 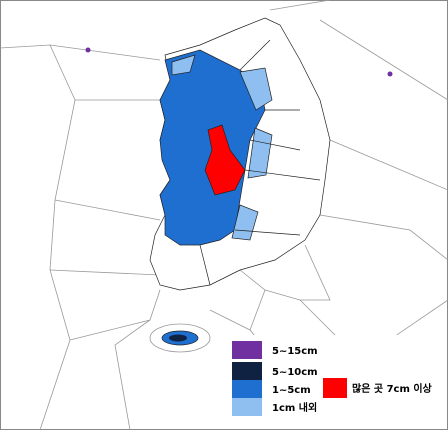 What do you see at coordinates (295, 351) in the screenshot?
I see `legend-label: 5~15cm` at bounding box center [295, 351].